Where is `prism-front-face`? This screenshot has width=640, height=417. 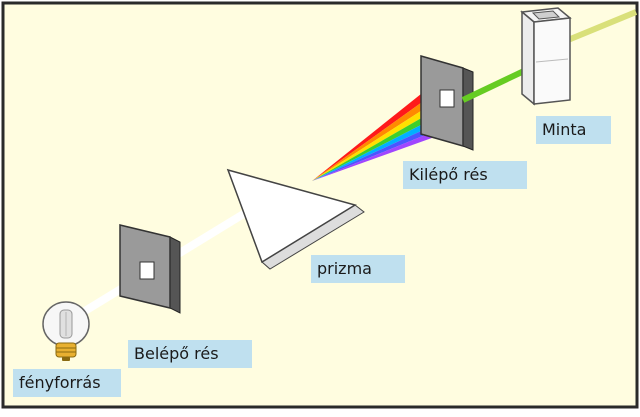
prism-front-face is located at coordinates (291, 216).